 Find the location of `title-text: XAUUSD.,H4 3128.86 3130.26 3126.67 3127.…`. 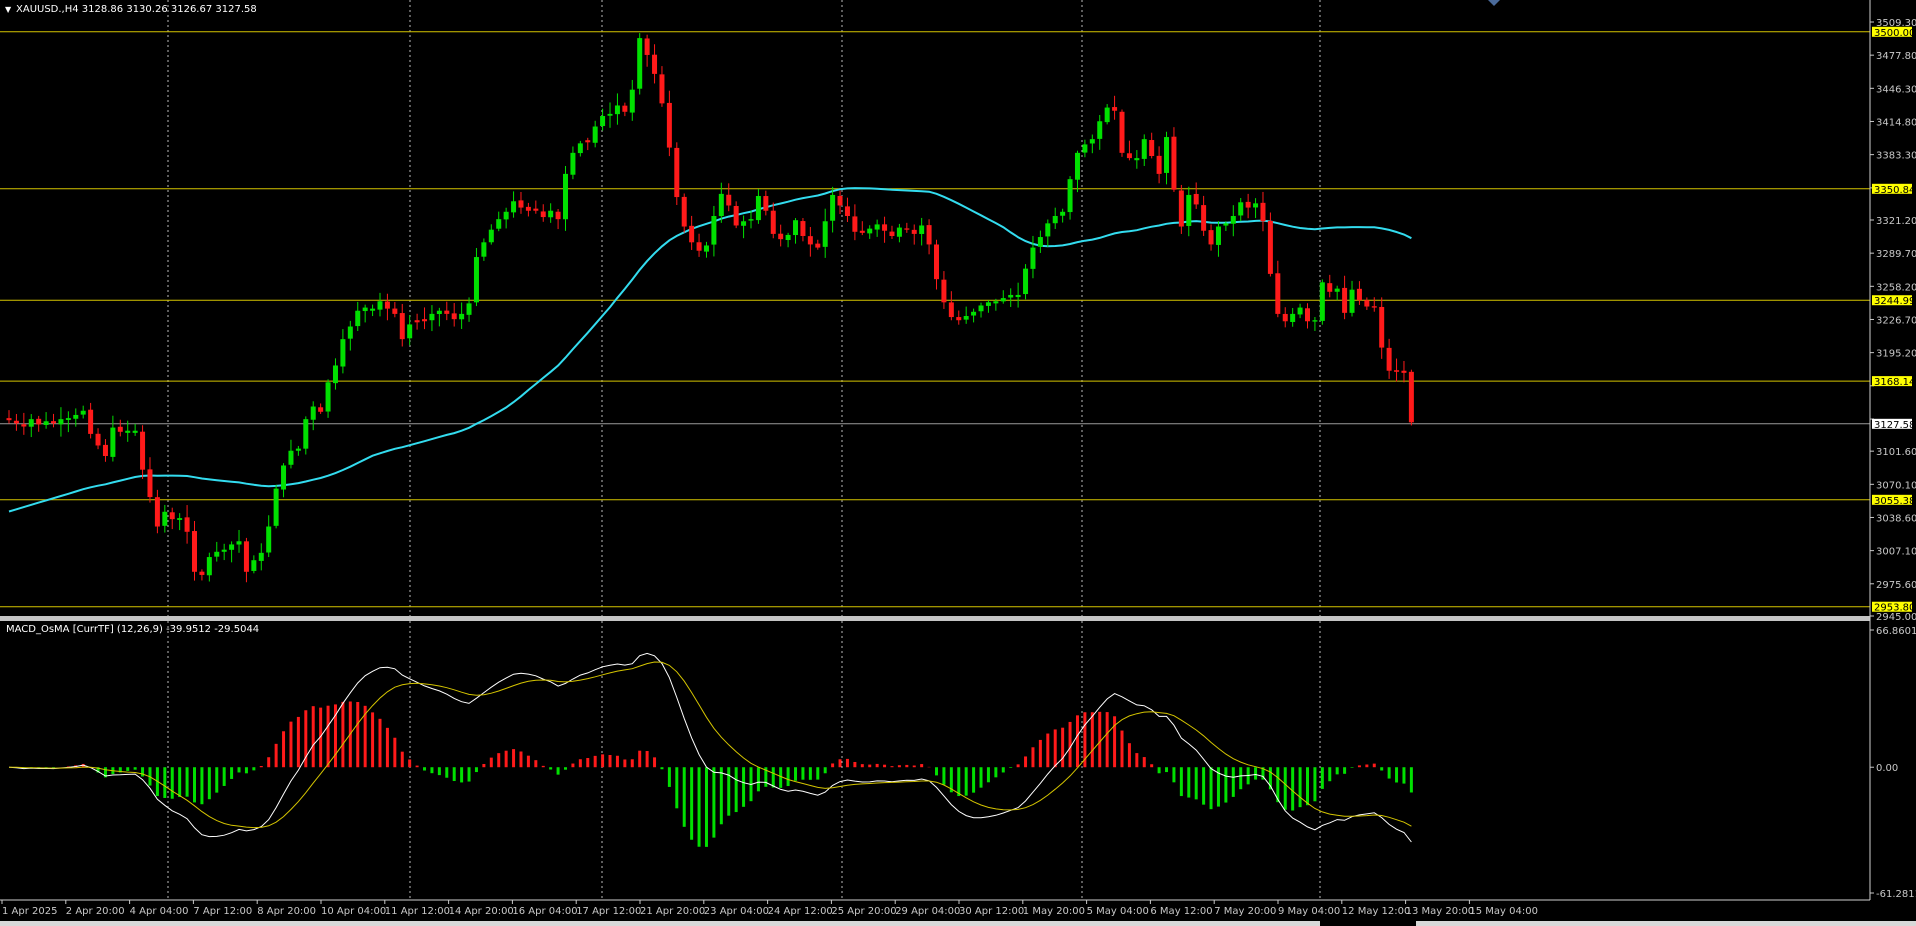

title-text: XAUUSD.,H4 3128.86 3130.26 3126.67 3127.… is located at coordinates (136, 9).